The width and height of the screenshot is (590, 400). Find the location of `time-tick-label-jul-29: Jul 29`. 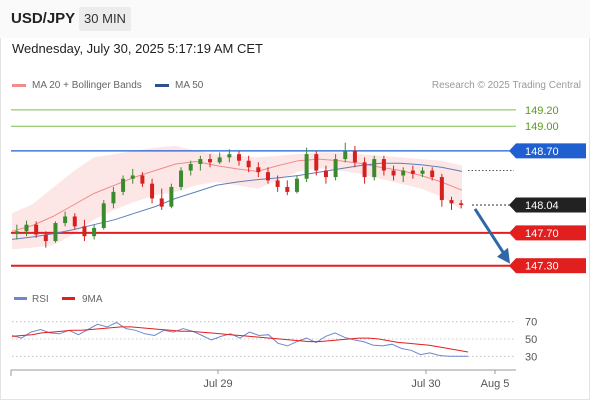

time-tick-label-jul-29: Jul 29 is located at coordinates (217, 384).